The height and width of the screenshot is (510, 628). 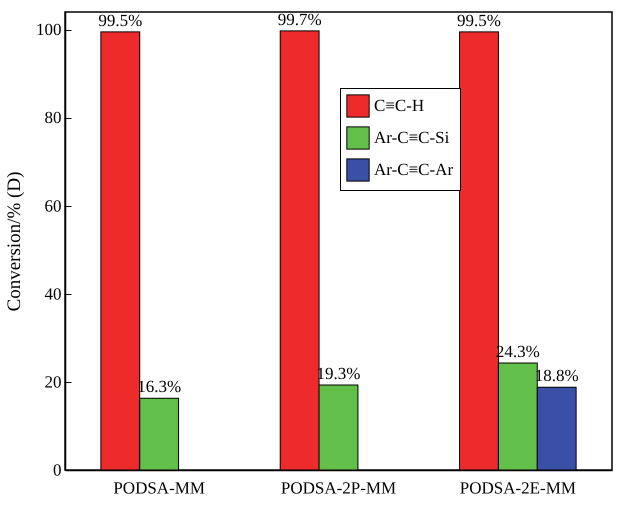 I want to click on y-tick-label: 20, so click(x=53, y=382).